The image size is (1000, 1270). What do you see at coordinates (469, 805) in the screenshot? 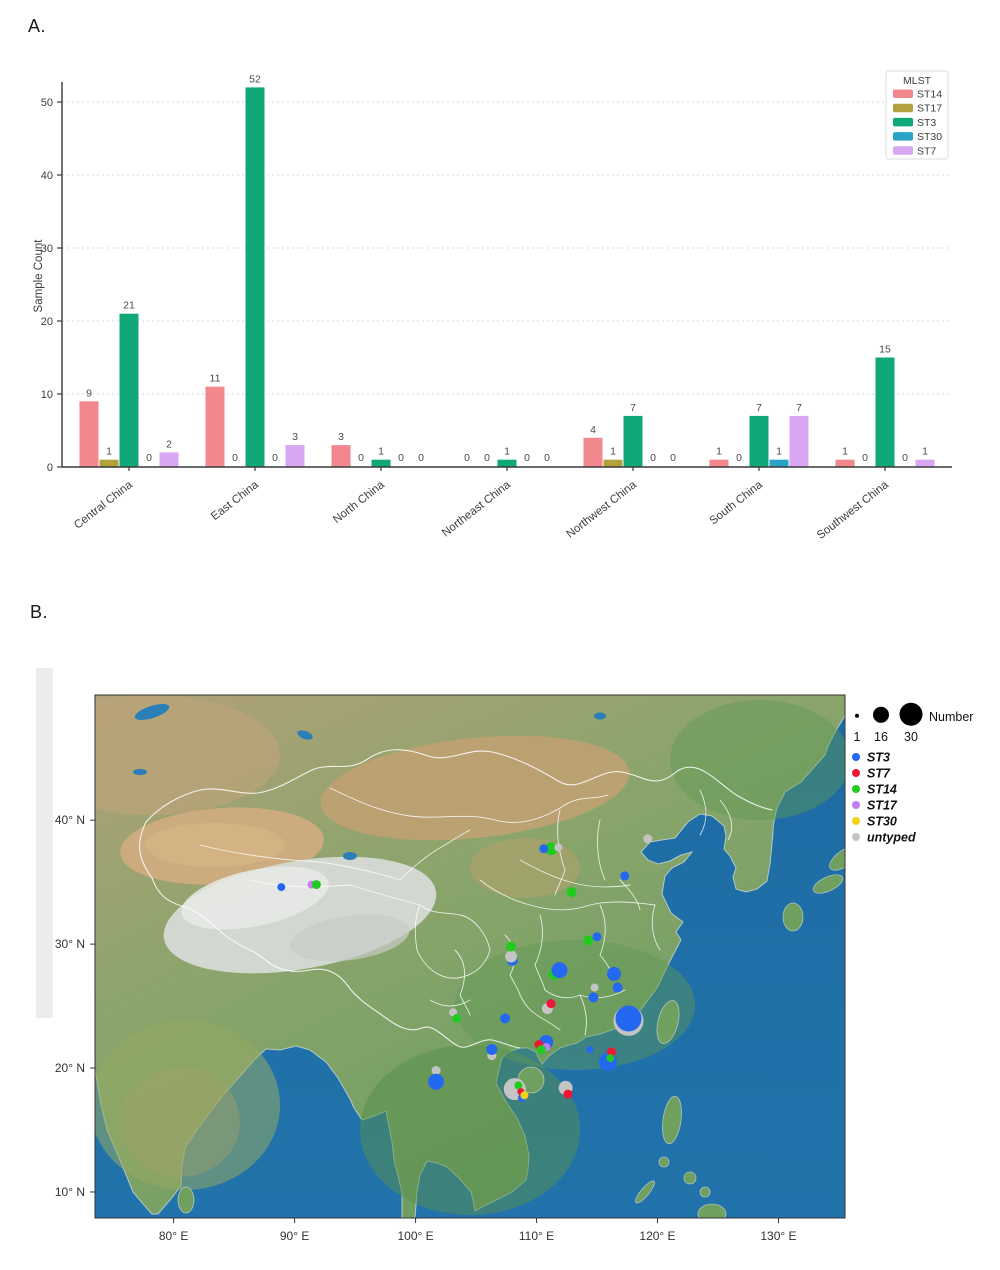
I see `mongolia-border` at bounding box center [469, 805].